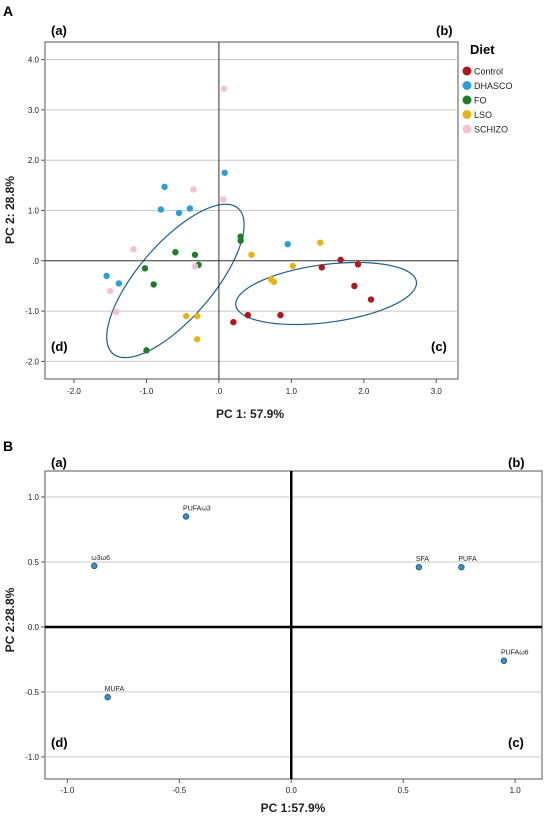 This screenshot has width=550, height=820. Describe the element at coordinates (59, 742) in the screenshot. I see `quadrant-d-label-b: (d)` at that location.